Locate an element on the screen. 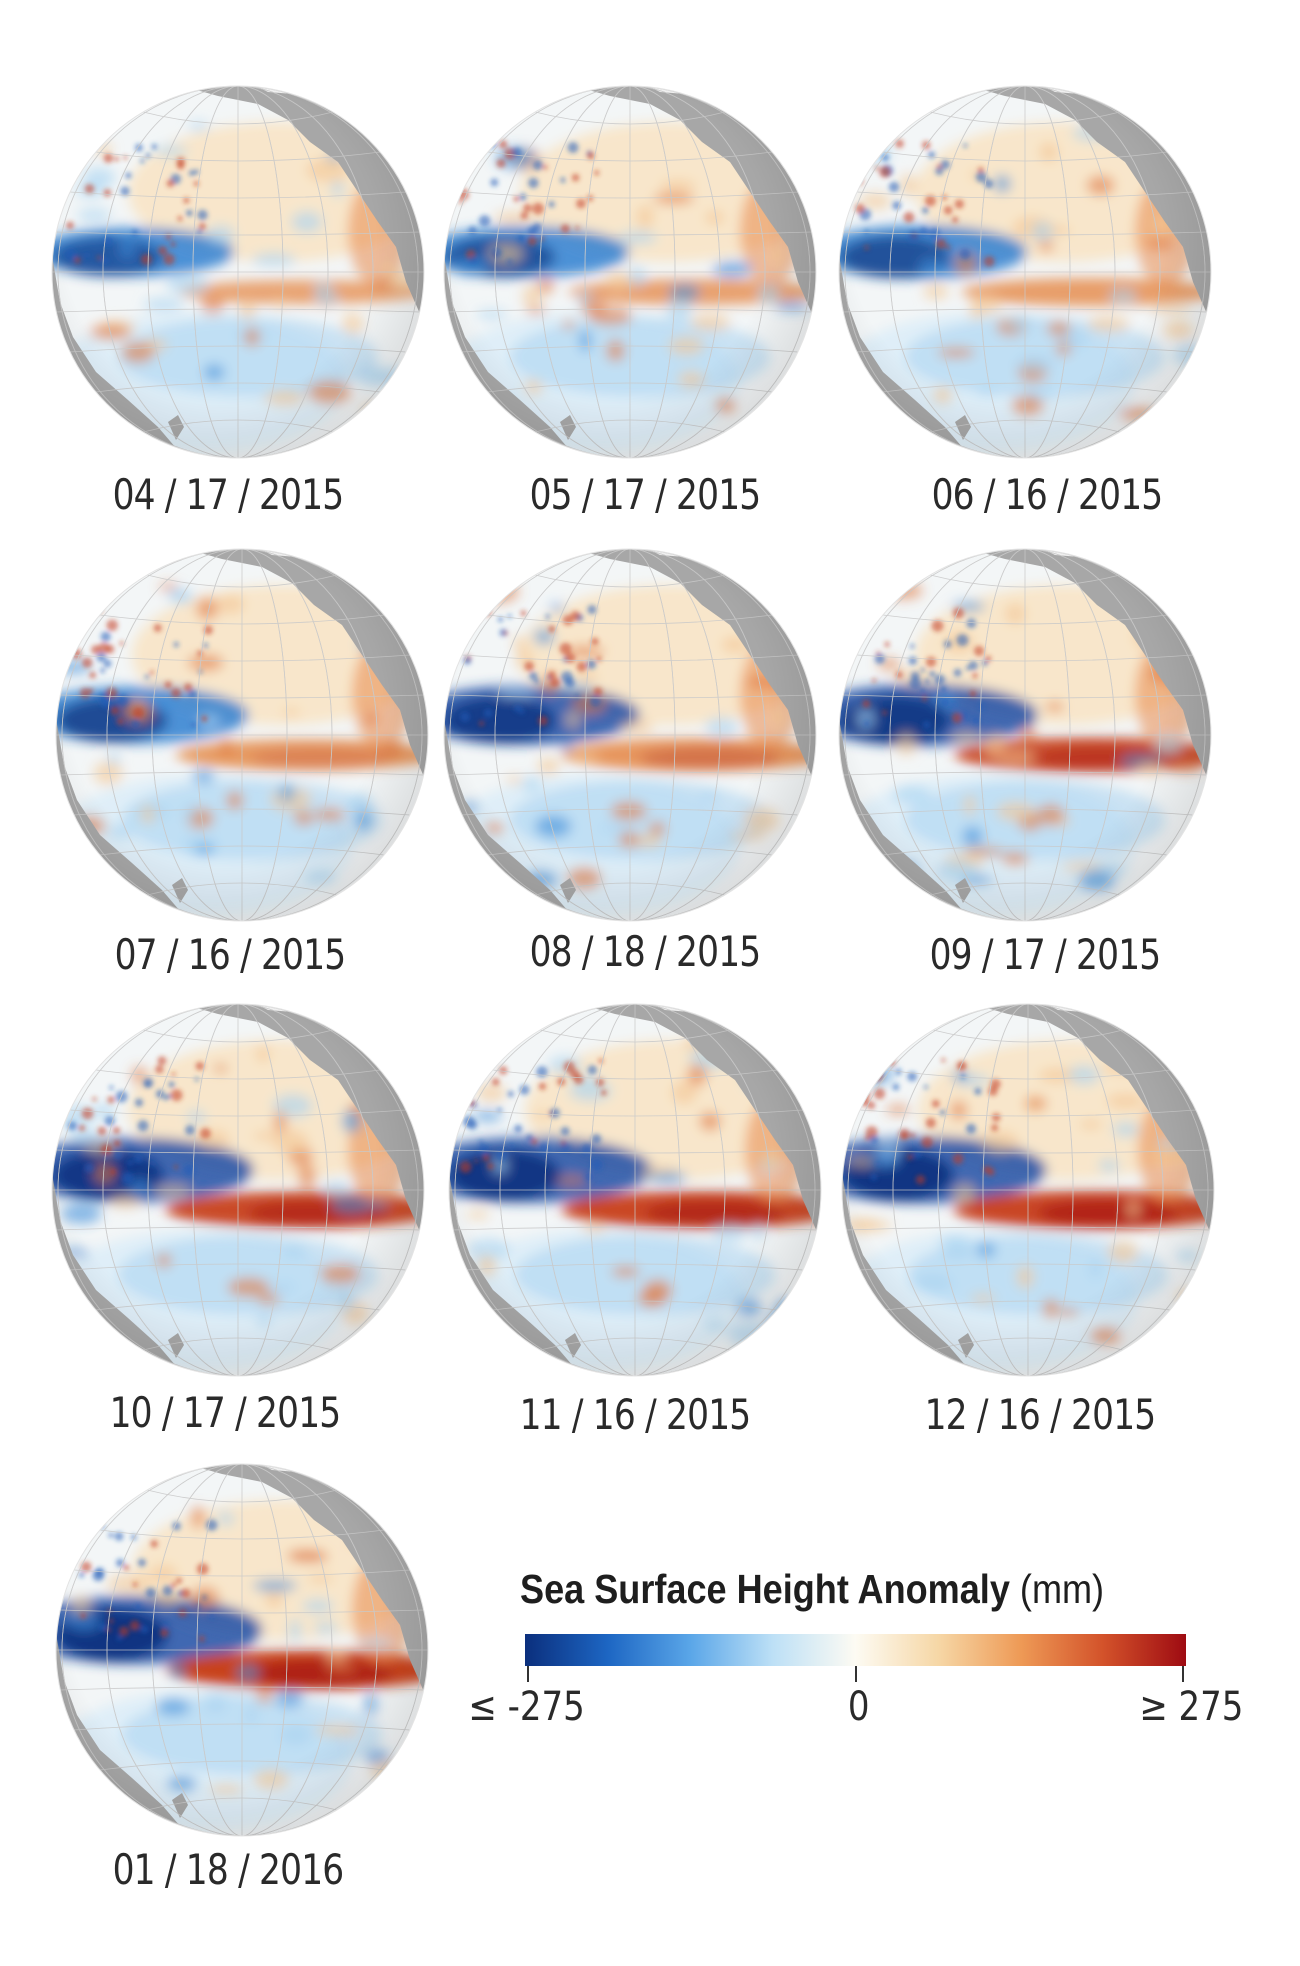 This screenshot has width=1300, height=1966. legend-mid-label: 0 is located at coordinates (858, 1707).